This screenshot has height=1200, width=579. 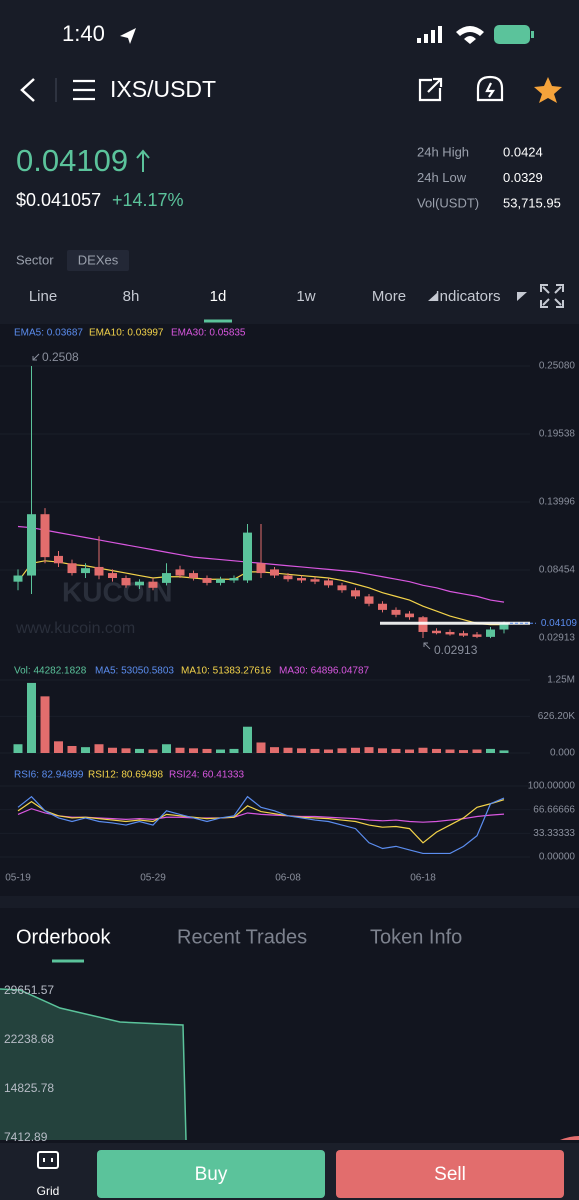 What do you see at coordinates (557, 366) in the screenshot?
I see `price-tick-label: 0.25080` at bounding box center [557, 366].